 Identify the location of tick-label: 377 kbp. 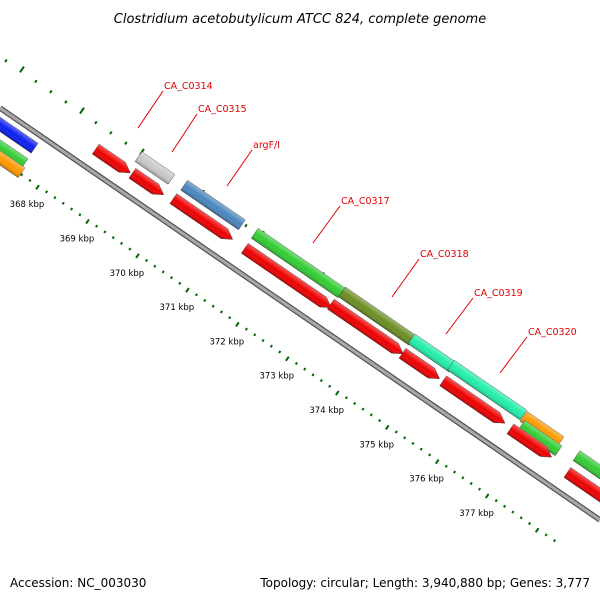
(476, 514).